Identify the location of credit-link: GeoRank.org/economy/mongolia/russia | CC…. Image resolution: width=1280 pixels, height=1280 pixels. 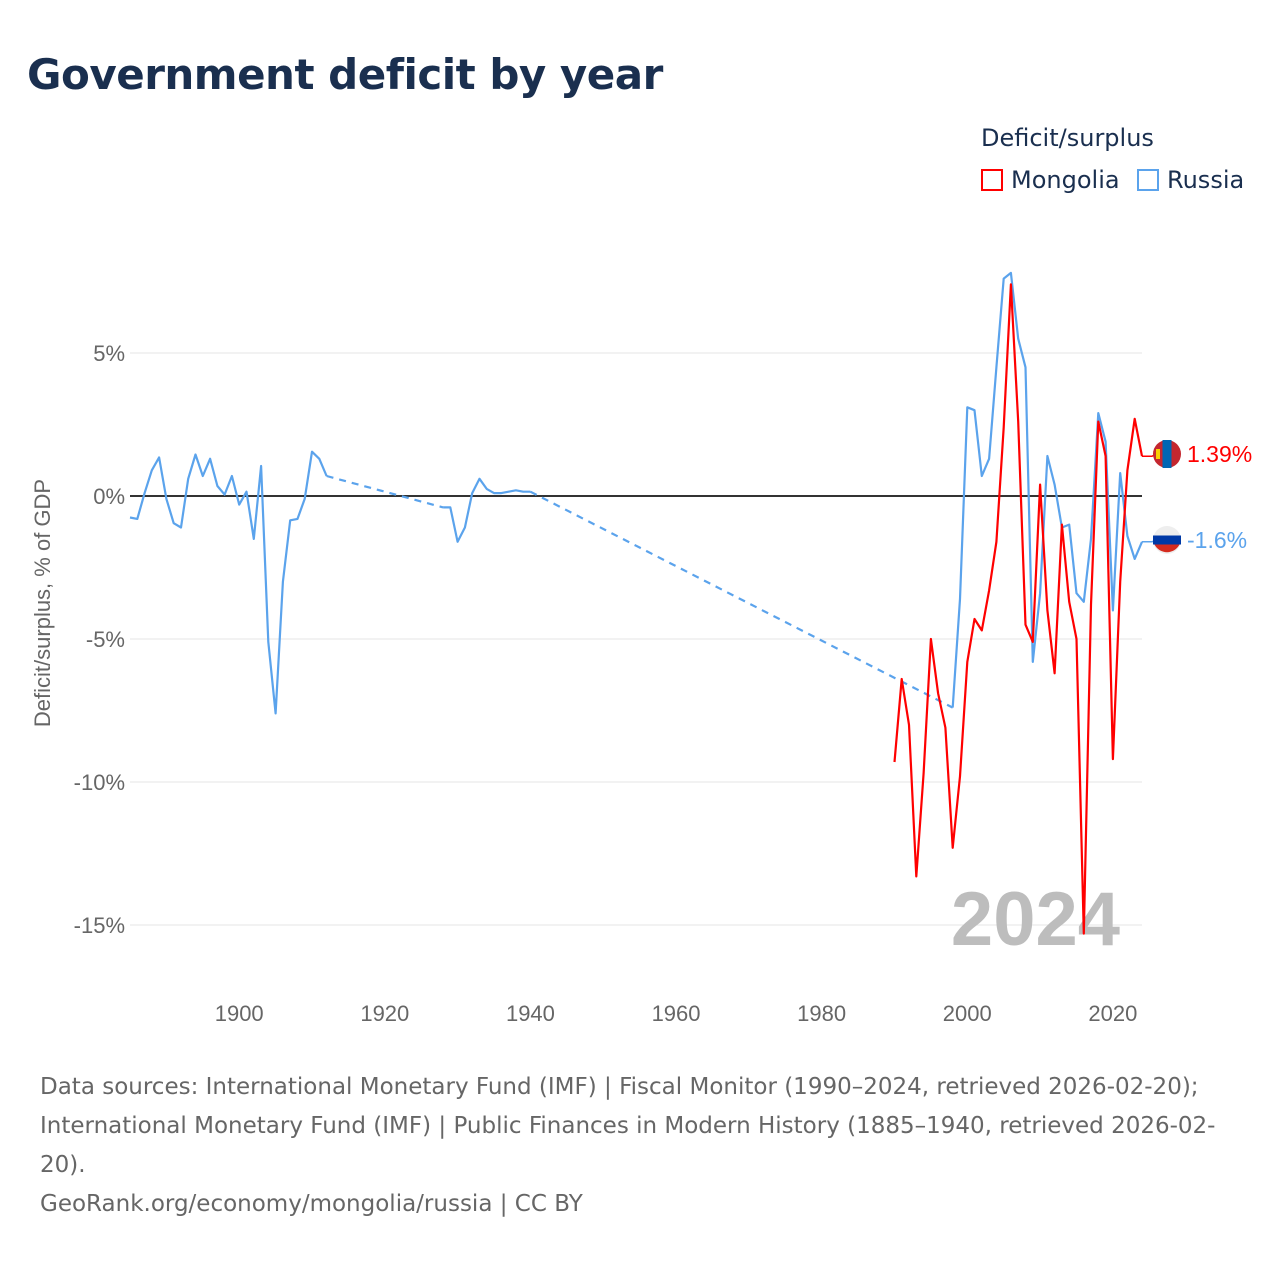
(311, 1204).